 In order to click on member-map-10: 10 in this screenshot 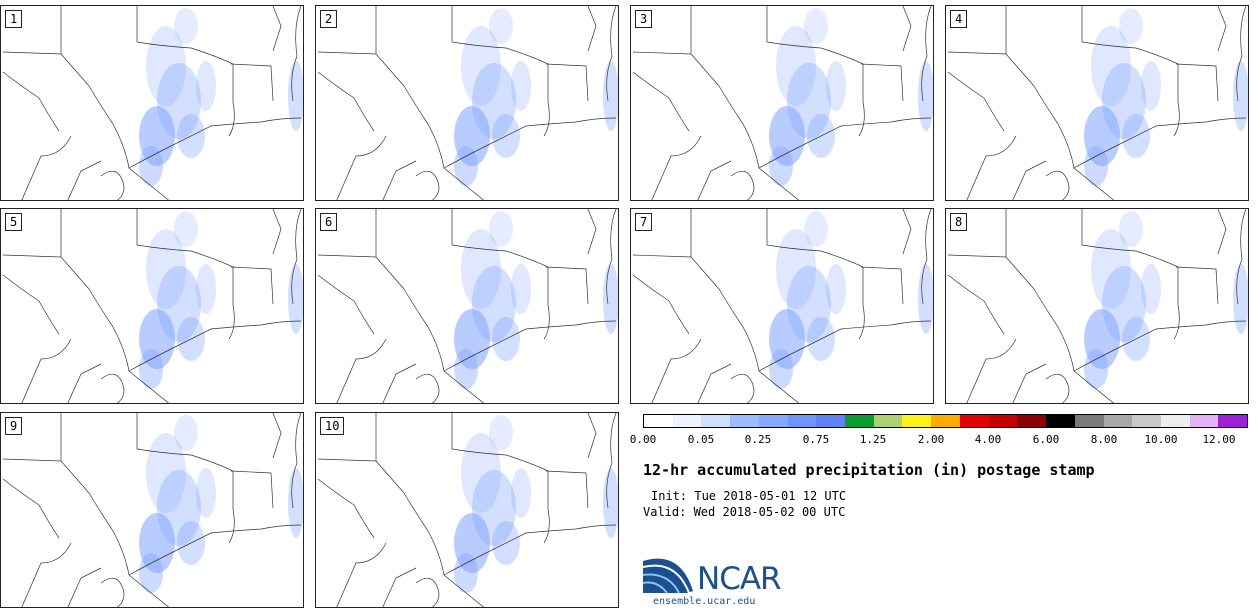, I will do `click(467, 510)`.